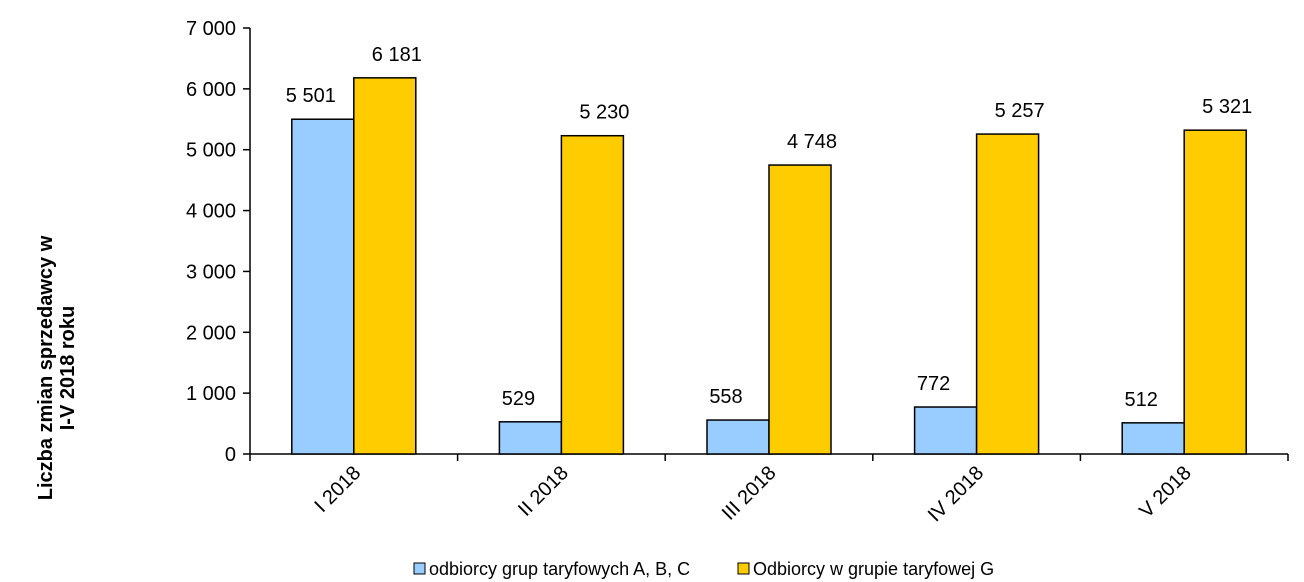 The width and height of the screenshot is (1304, 582). I want to click on legend-label: Odbiorcy w grupie taryfowej G, so click(873, 569).